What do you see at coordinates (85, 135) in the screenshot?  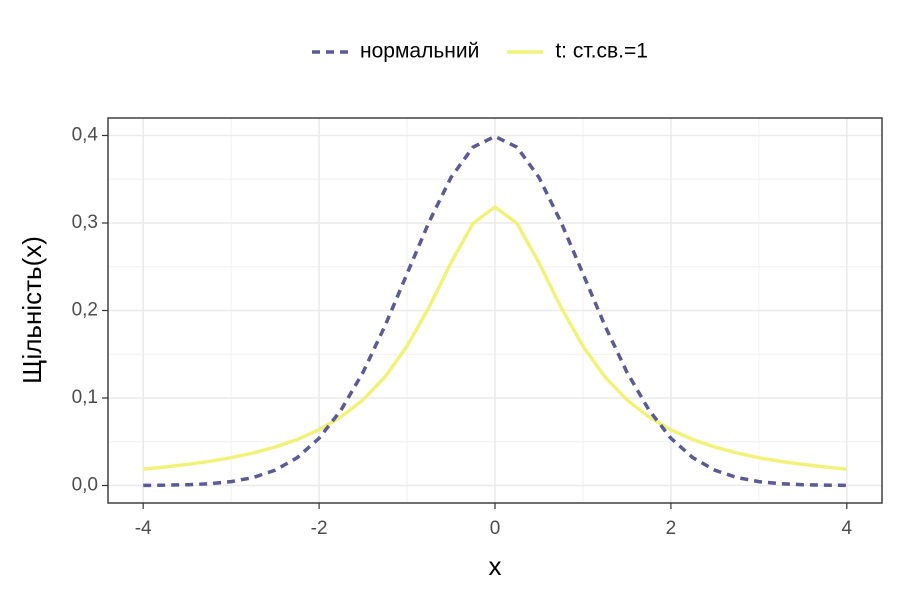 I see `y-tick-label: 0,4` at bounding box center [85, 135].